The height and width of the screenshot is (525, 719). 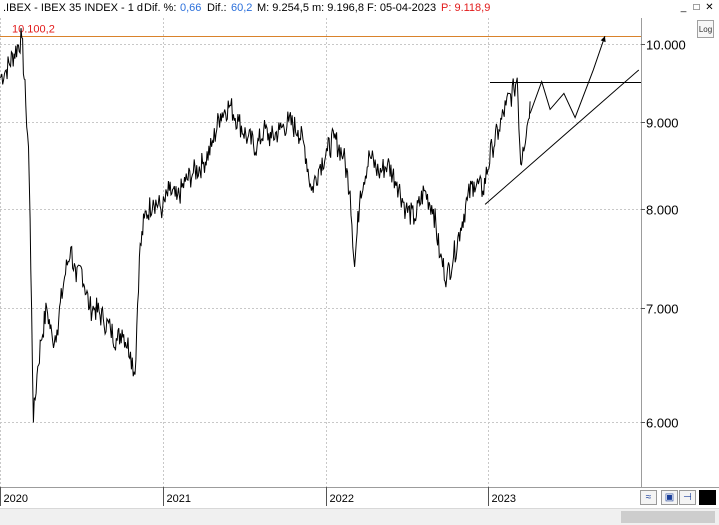 What do you see at coordinates (16, 499) in the screenshot?
I see `x-tick-label: 2020` at bounding box center [16, 499].